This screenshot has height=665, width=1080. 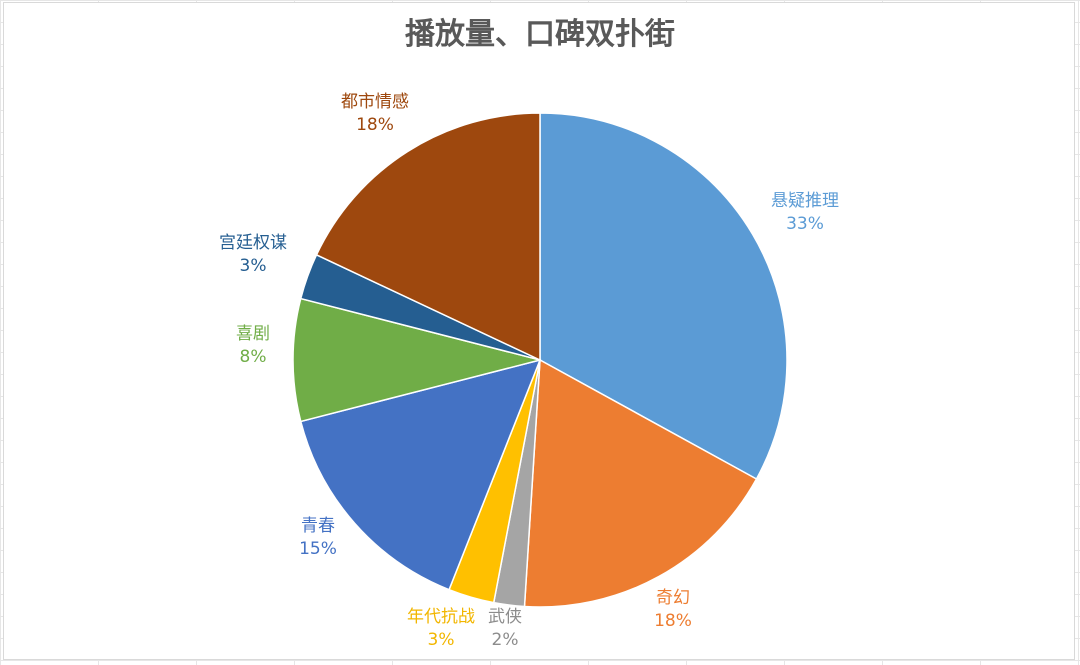 What do you see at coordinates (673, 598) in the screenshot?
I see `slice-category-label: 奇幻` at bounding box center [673, 598].